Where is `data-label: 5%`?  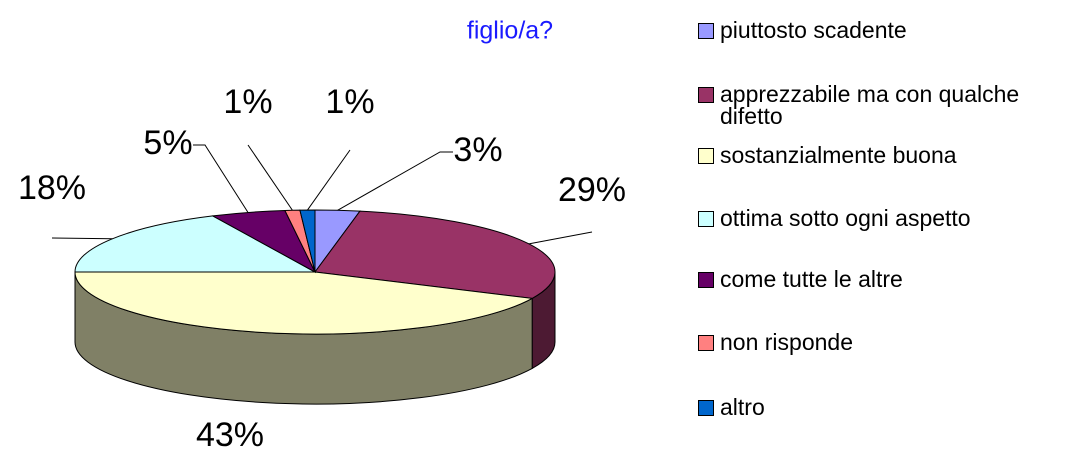
data-label: 5% is located at coordinates (167, 143).